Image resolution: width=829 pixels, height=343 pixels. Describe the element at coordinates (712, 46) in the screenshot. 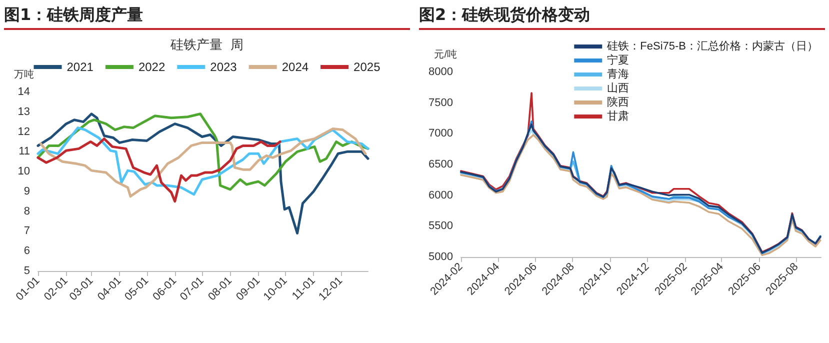

I see `legend-label: 硅铁：FeSi75-B：汇总价格：内蒙古（日）` at that location.